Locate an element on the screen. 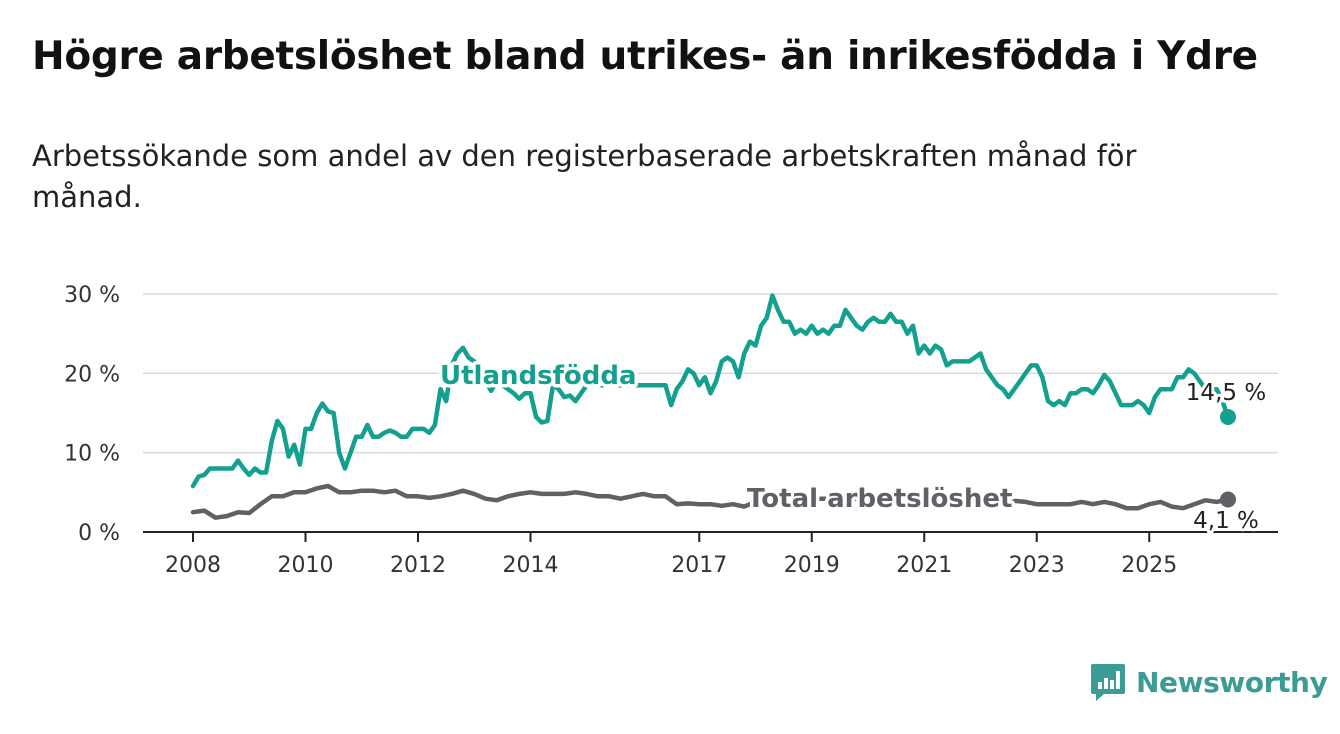  y-tick-label: 0 % is located at coordinates (99, 533).